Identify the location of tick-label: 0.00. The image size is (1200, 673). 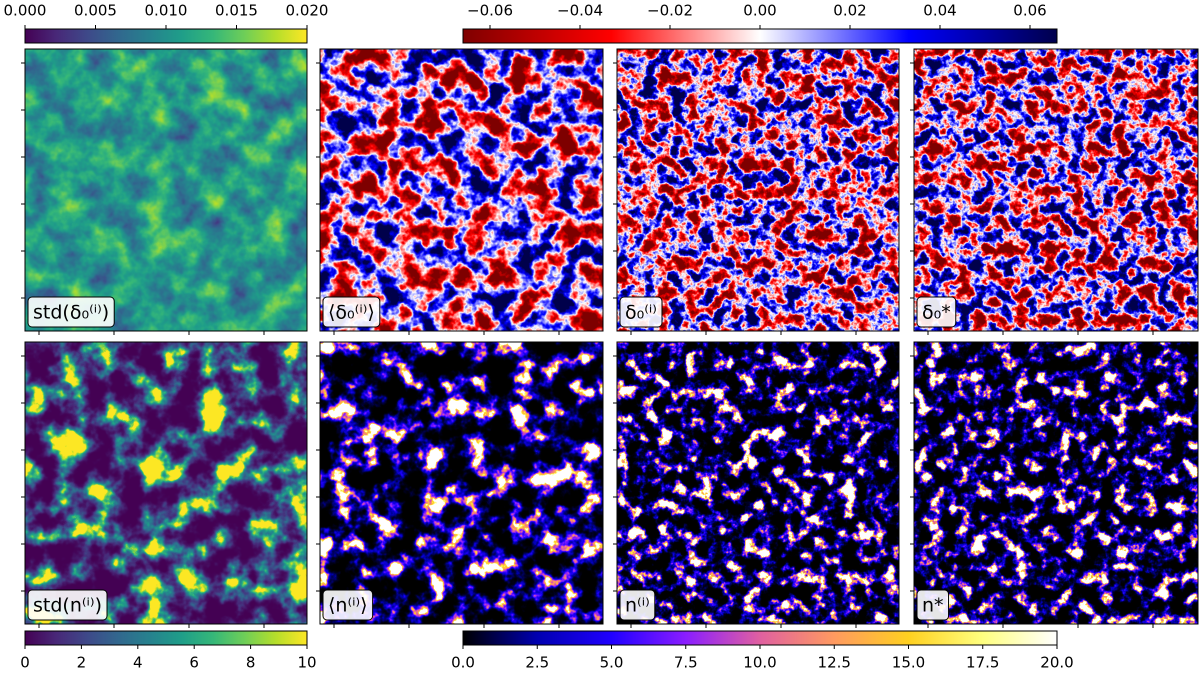
(759, 11).